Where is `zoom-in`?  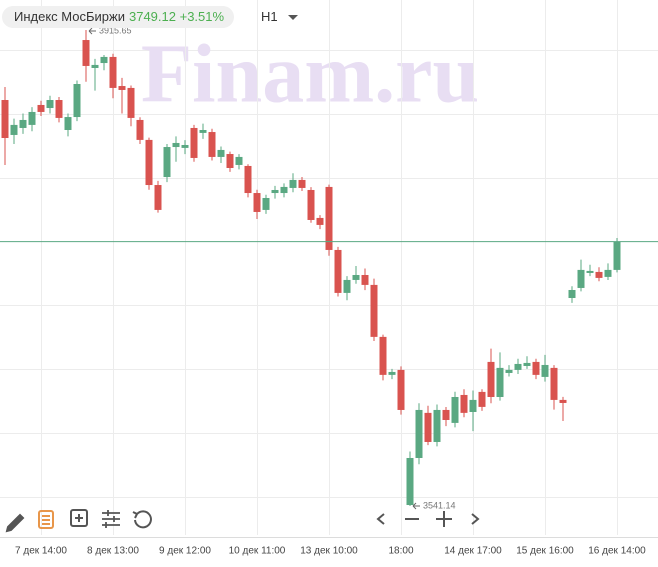 zoom-in is located at coordinates (444, 519).